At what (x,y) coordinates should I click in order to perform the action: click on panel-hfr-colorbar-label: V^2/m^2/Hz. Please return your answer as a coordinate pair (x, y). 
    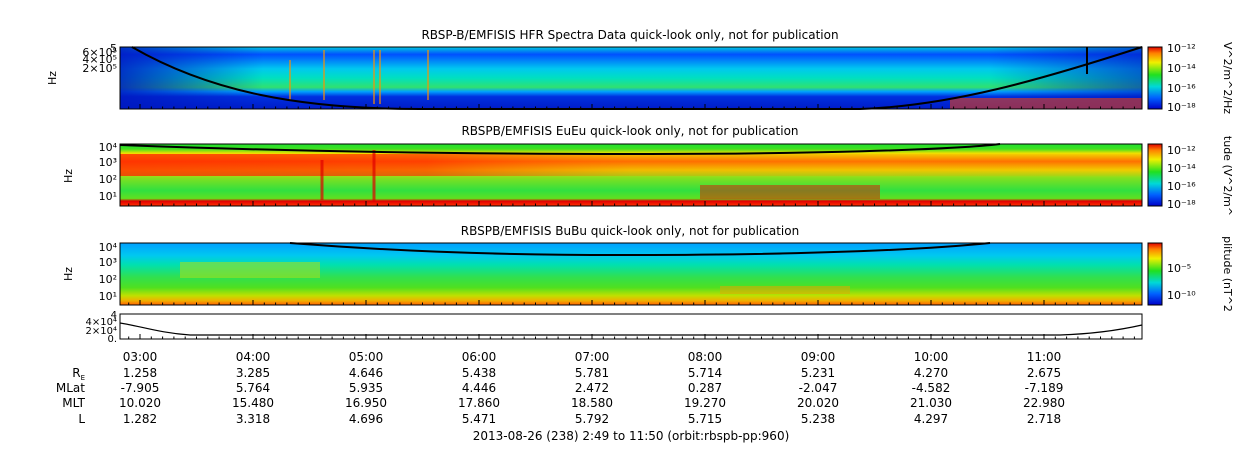
    Looking at the image, I should click on (1227, 78).